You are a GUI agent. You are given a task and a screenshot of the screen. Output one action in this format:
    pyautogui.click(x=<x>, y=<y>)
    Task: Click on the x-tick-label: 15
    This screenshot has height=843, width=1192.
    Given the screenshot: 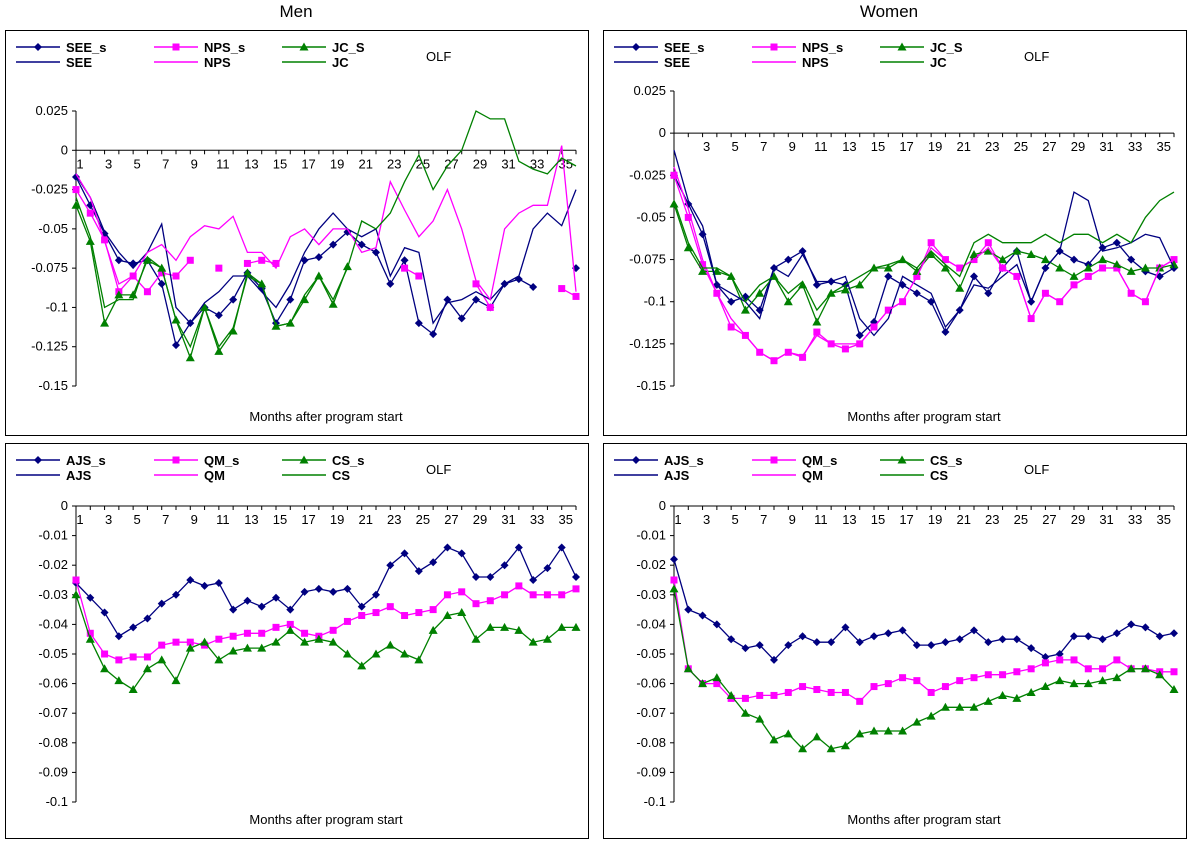 What is the action you would take?
    pyautogui.click(x=878, y=519)
    